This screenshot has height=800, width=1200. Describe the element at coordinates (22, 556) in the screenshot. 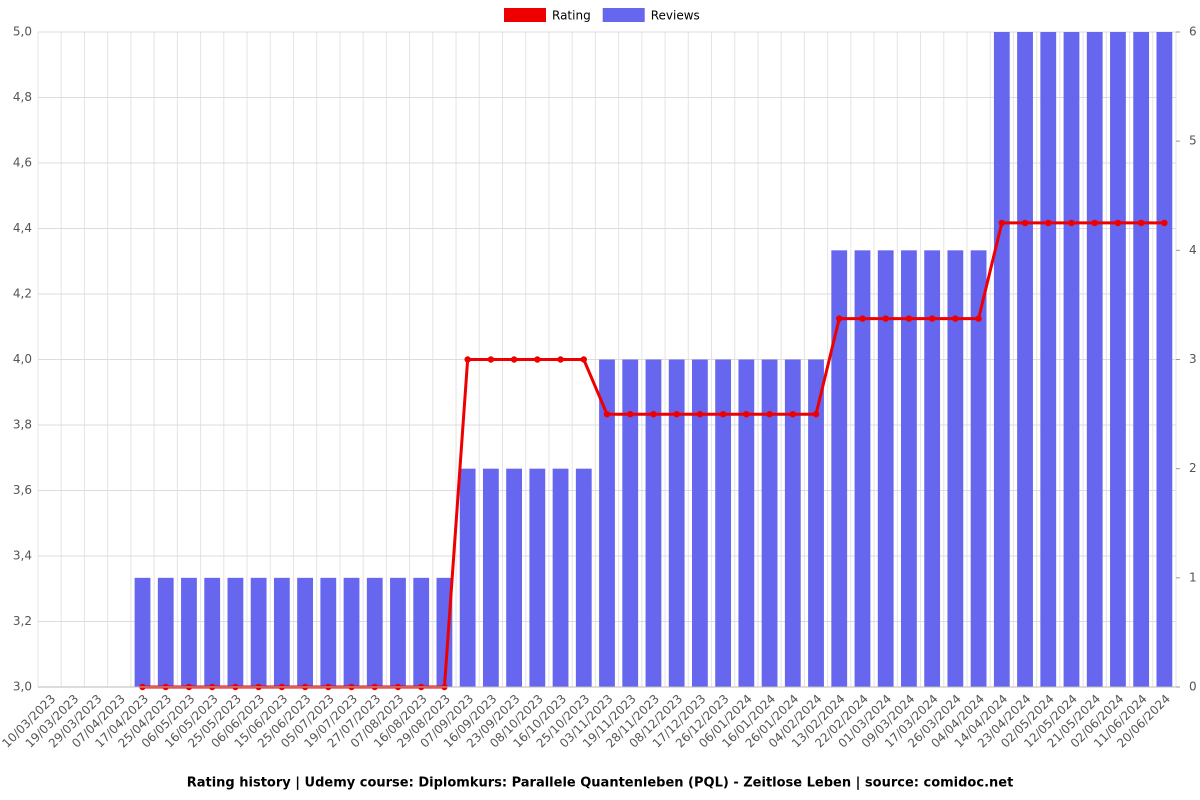

I see `y-tick-label: 3,4` at that location.